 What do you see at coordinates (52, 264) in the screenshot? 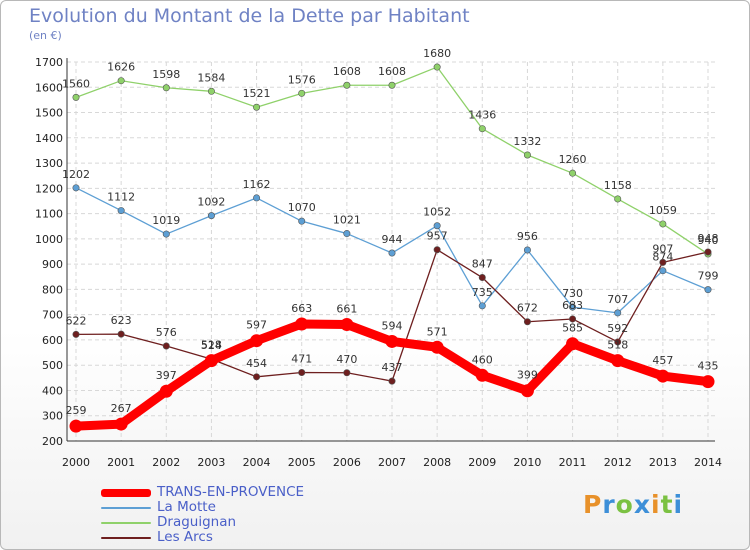
I see `y-tick-label: 900` at bounding box center [52, 264].